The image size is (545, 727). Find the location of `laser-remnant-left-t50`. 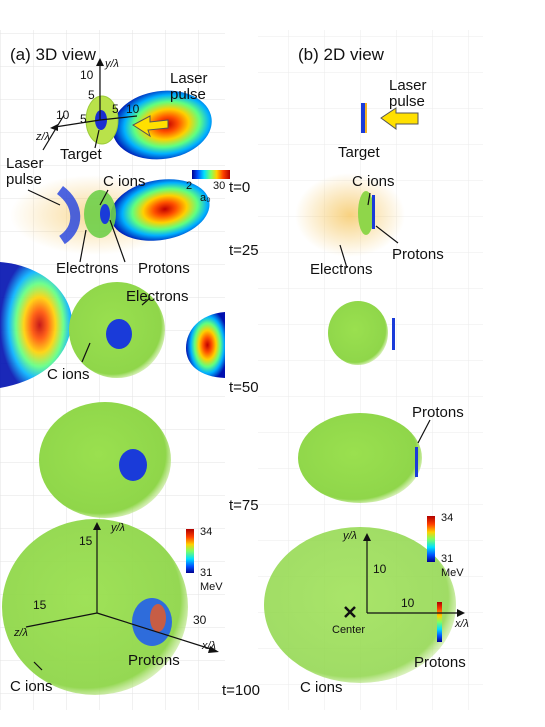

laser-remnant-left-t50 is located at coordinates (36, 325).